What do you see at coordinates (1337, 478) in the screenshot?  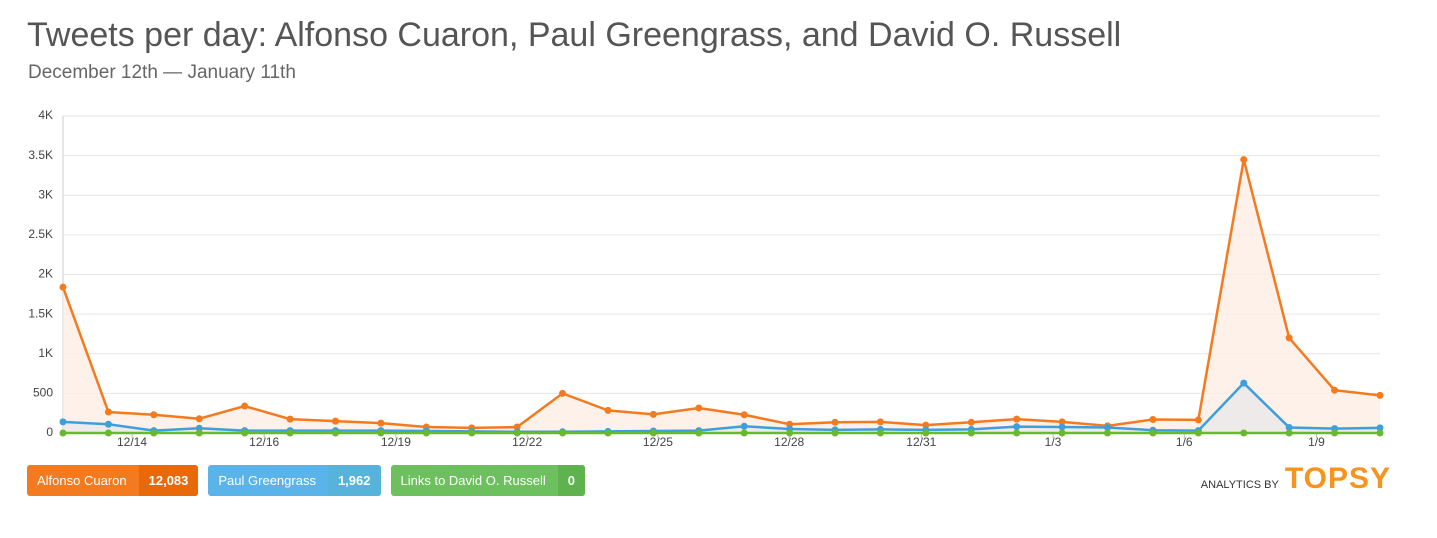 I see `brand-logo: TOPSY` at bounding box center [1337, 478].